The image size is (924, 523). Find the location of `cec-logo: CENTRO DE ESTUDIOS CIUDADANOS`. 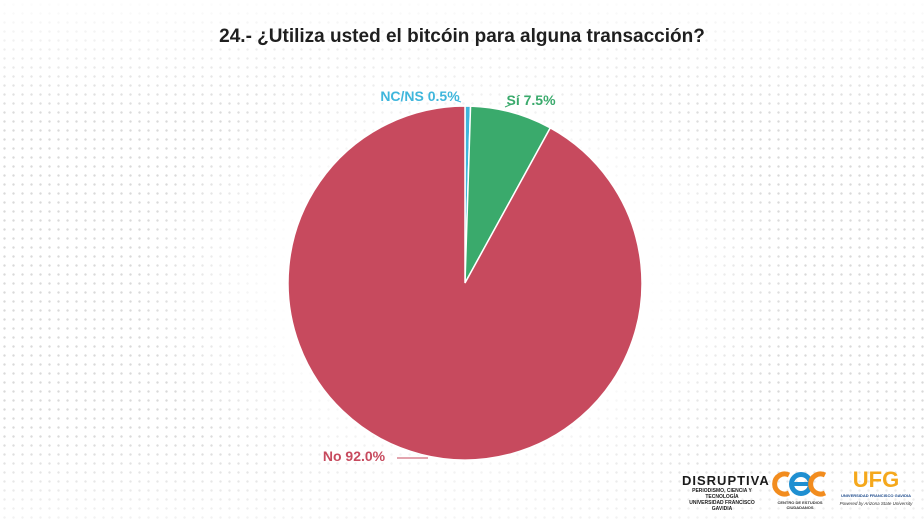

cec-logo: CENTRO DE ESTUDIOS CIUDADANOS is located at coordinates (800, 490).